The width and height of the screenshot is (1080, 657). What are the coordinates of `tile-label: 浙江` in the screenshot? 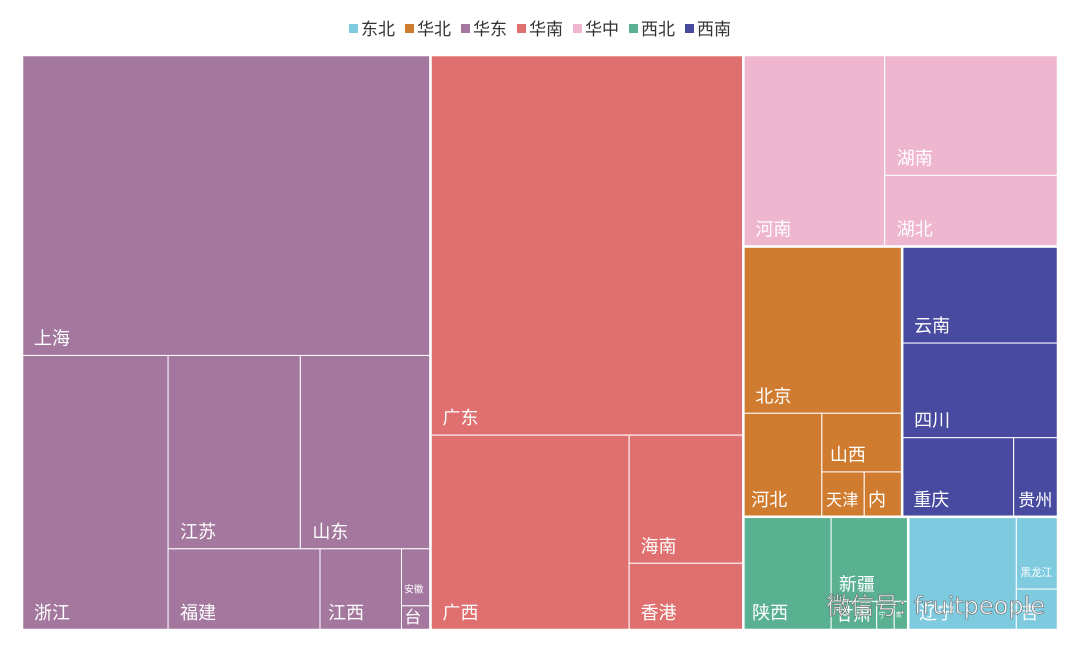 It's located at (52, 613).